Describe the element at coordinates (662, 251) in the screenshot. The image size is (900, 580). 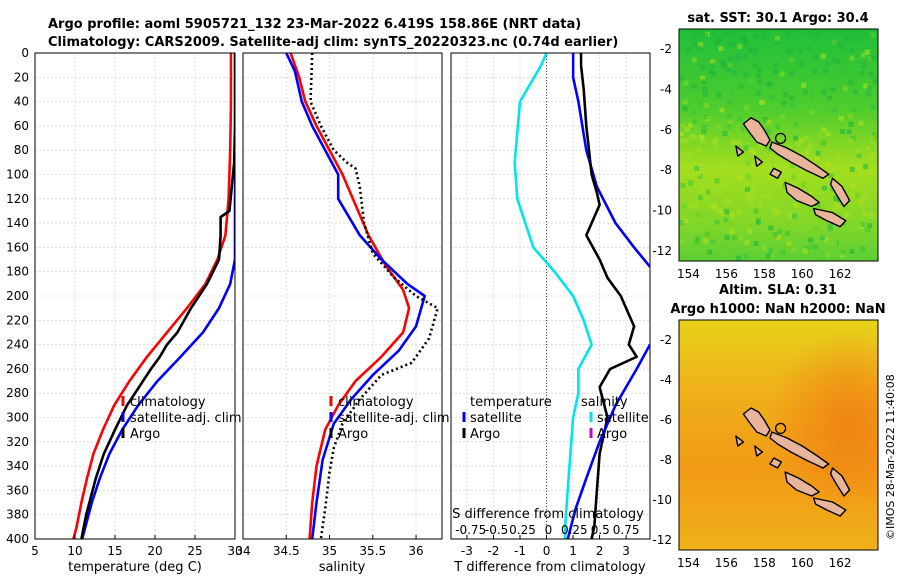
I see `lat-tick-label: -12` at that location.